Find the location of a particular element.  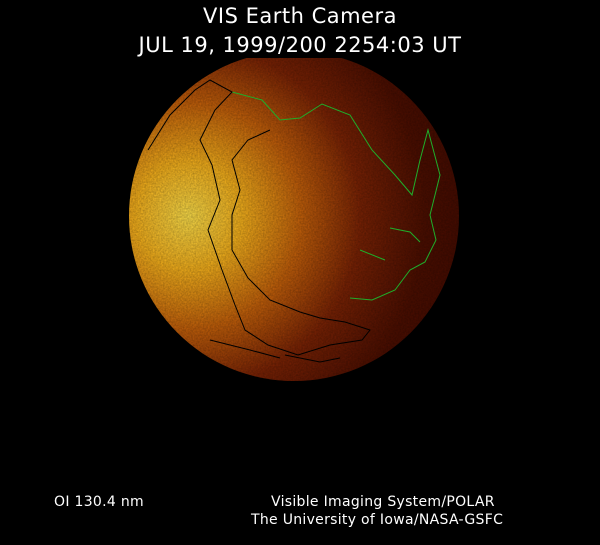

wavelength-label: OI 130.4 nm is located at coordinates (99, 502).